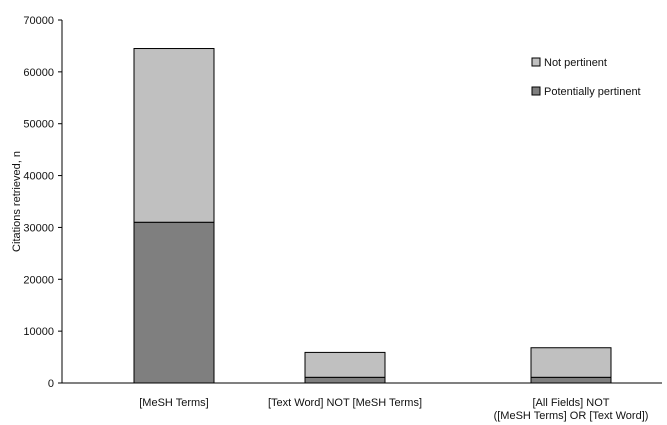 The height and width of the screenshot is (425, 667). What do you see at coordinates (38, 332) in the screenshot?
I see `y-tick-label: 10000` at bounding box center [38, 332].